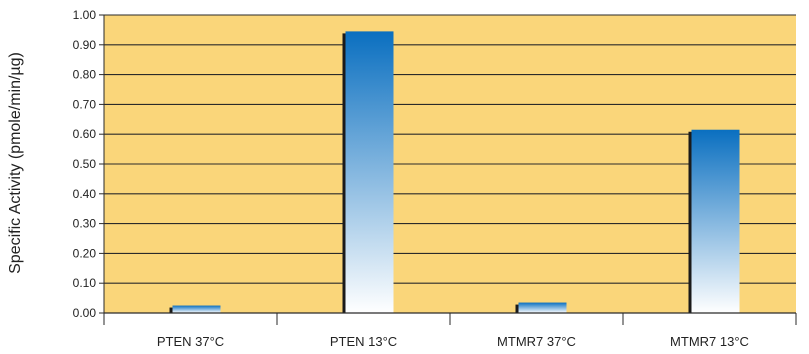 This screenshot has width=809, height=354. What do you see at coordinates (536, 341) in the screenshot?
I see `x-tick-label: MTMR7 37°C` at bounding box center [536, 341].